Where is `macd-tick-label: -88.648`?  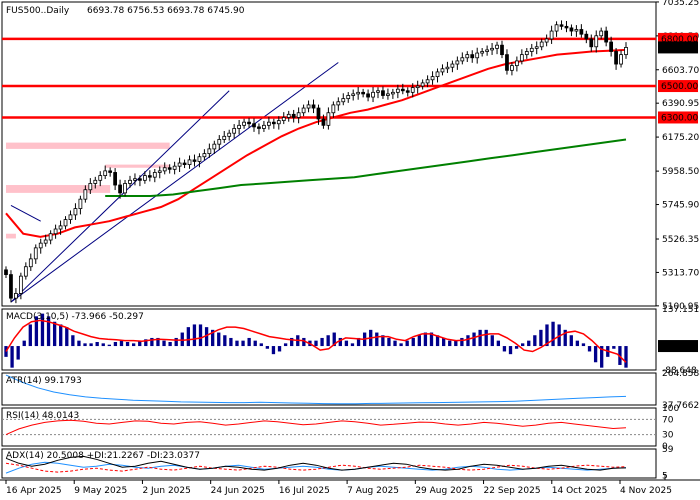
macd-tick-label: -88.648 is located at coordinates (679, 371).